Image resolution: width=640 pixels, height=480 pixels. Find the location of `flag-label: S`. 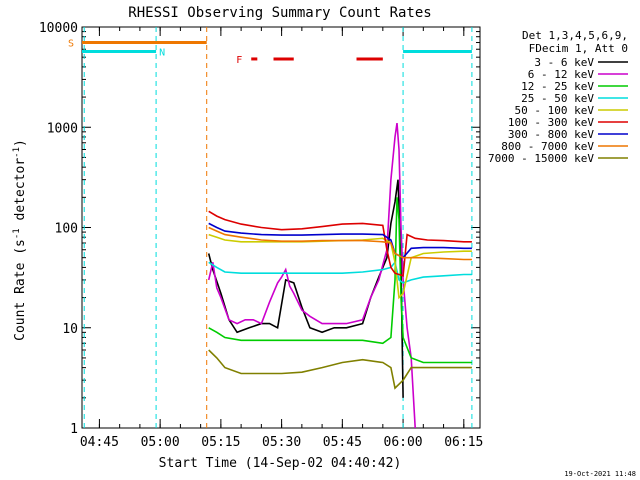

flag-label: S is located at coordinates (71, 44).